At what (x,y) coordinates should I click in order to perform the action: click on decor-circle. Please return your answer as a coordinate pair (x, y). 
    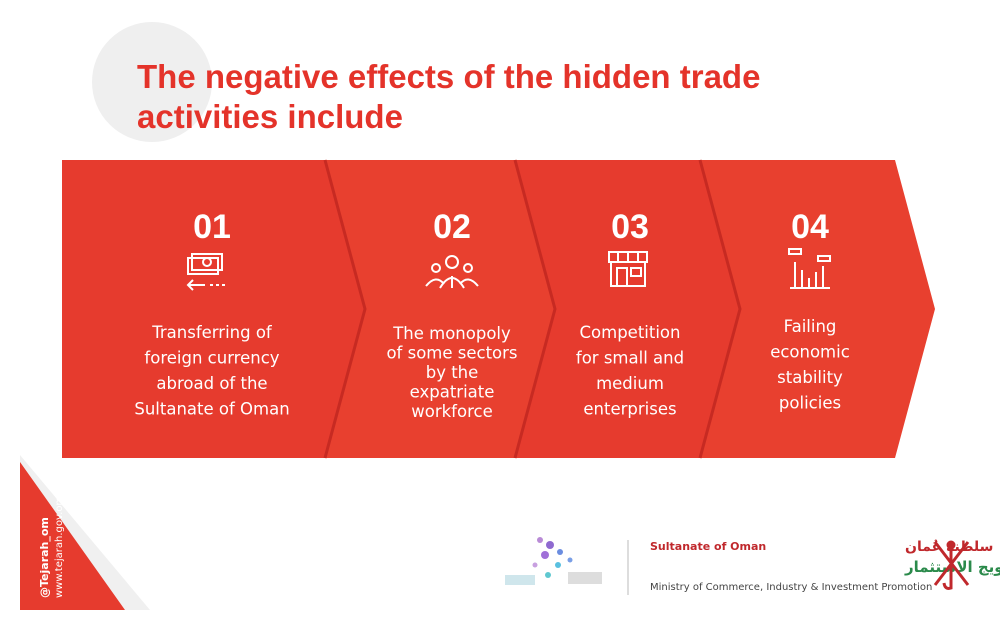
    Looking at the image, I should click on (152, 82).